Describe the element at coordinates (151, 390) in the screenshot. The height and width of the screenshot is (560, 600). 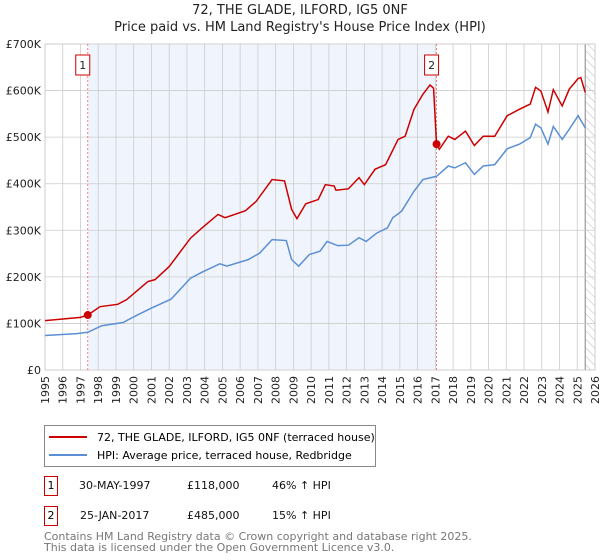
I see `x-tick-label: 2001` at that location.